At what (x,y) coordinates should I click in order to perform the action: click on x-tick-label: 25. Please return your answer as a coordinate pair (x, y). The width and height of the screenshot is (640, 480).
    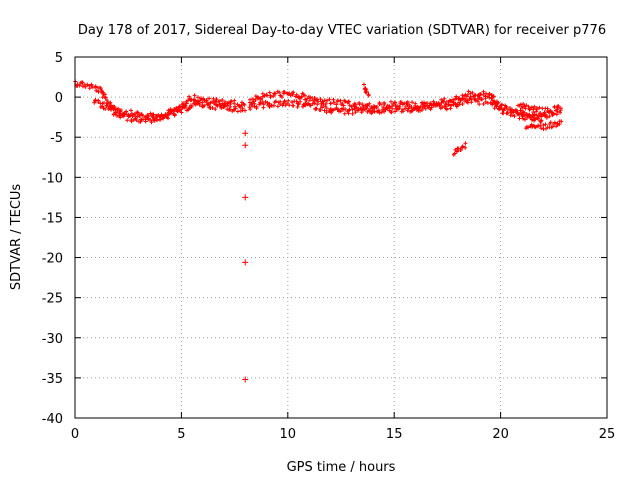
    Looking at the image, I should click on (607, 434).